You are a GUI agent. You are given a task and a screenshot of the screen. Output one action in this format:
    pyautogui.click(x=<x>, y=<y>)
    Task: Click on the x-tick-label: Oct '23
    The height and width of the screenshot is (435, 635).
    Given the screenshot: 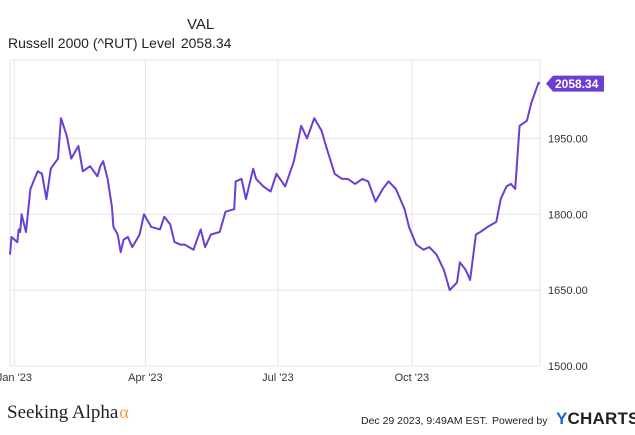 What is the action you would take?
    pyautogui.click(x=412, y=378)
    